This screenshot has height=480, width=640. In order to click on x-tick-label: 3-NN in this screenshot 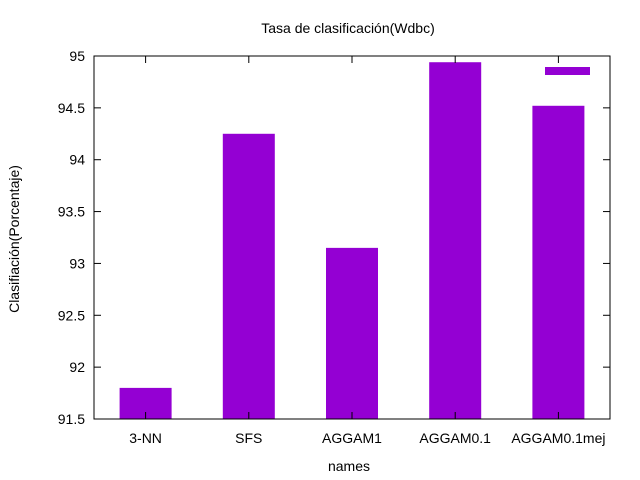, I will do `click(145, 438)`.